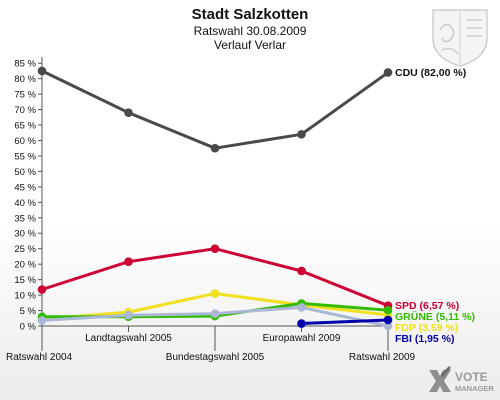 Image resolution: width=500 pixels, height=400 pixels. What do you see at coordinates (460, 38) in the screenshot?
I see `coat-of-arms-icon` at bounding box center [460, 38].